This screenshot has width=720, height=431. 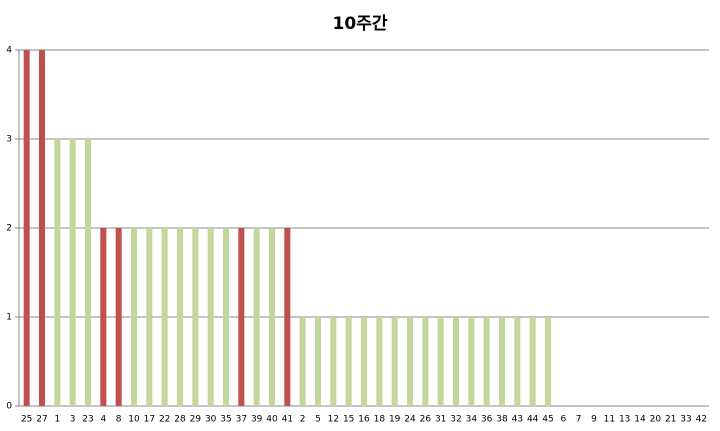 I want to click on x-tick-label: 1, so click(x=57, y=420).